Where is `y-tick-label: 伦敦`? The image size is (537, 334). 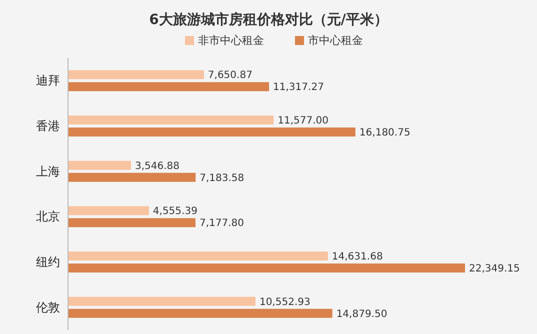
y-tick-label: 伦敦 is located at coordinates (48, 307).